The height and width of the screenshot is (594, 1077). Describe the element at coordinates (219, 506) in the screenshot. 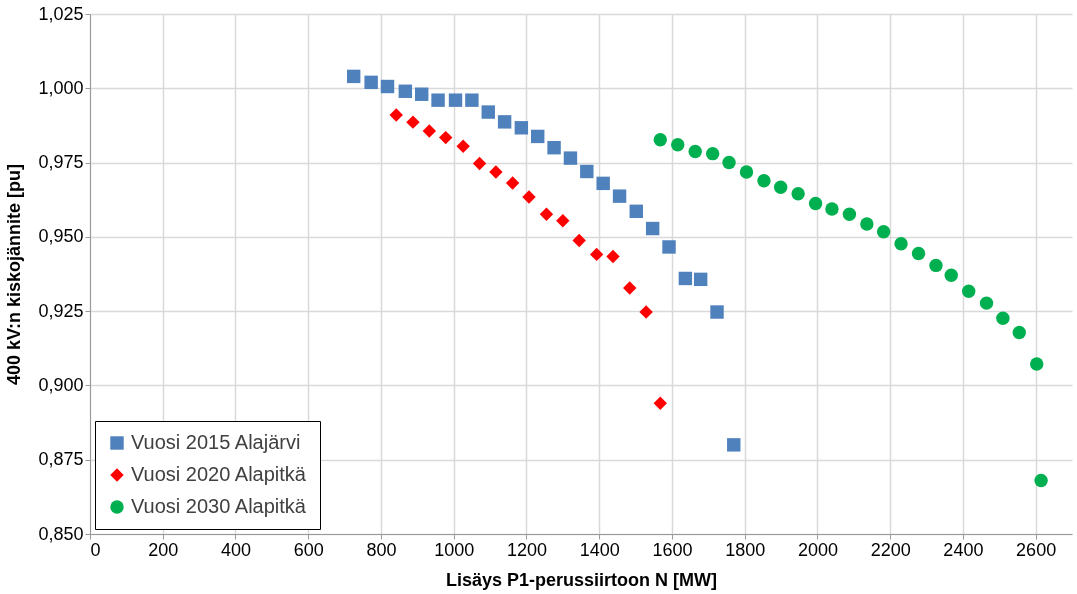

I see `legend-label: Vuosi 2030 Alapitkä` at that location.